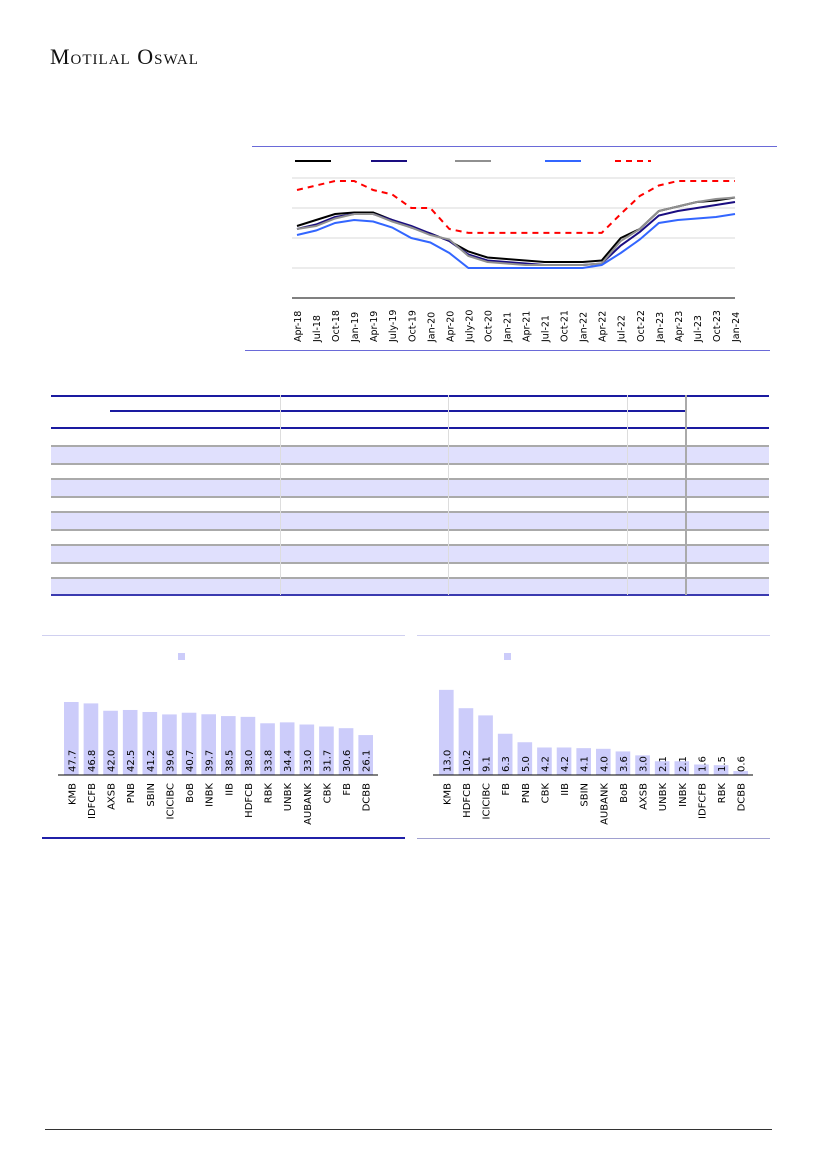 The width and height of the screenshot is (827, 1169). What do you see at coordinates (412, 326) in the screenshot?
I see `x-tick-label: Oct-19` at bounding box center [412, 326].